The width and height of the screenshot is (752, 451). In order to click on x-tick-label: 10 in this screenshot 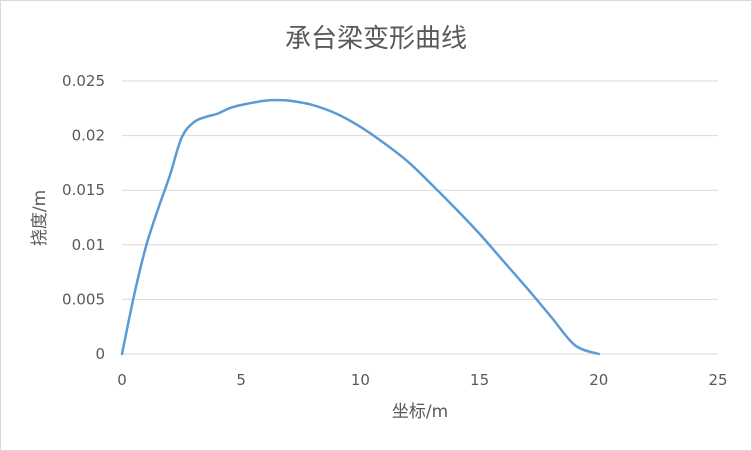, I will do `click(360, 380)`.